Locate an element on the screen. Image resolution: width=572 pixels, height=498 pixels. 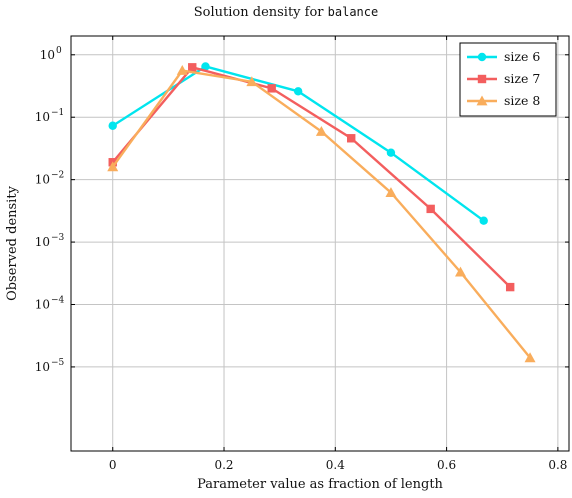
chart-title: Solution density for balance is located at coordinates (286, 12).